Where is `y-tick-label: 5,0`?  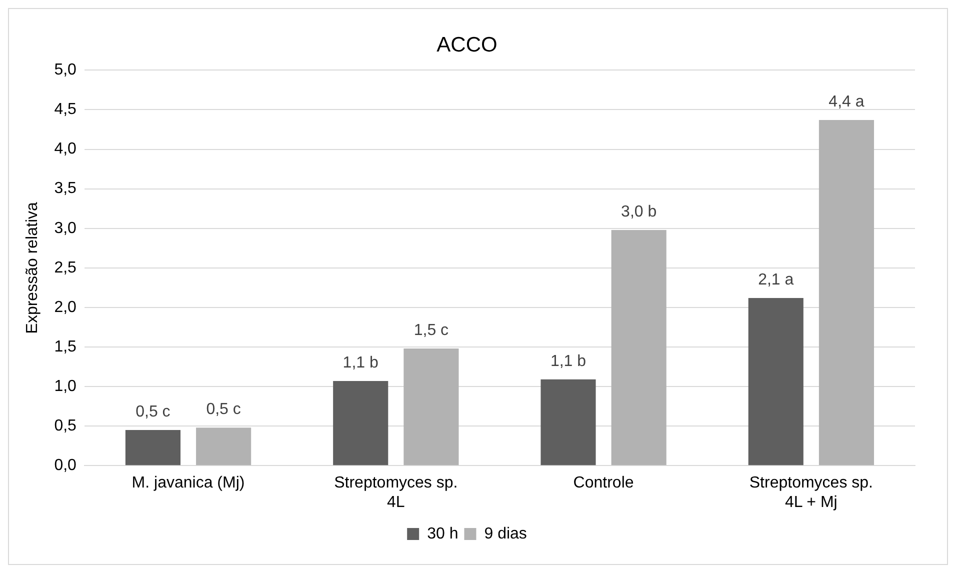
y-tick-label: 5,0 is located at coordinates (65, 70).